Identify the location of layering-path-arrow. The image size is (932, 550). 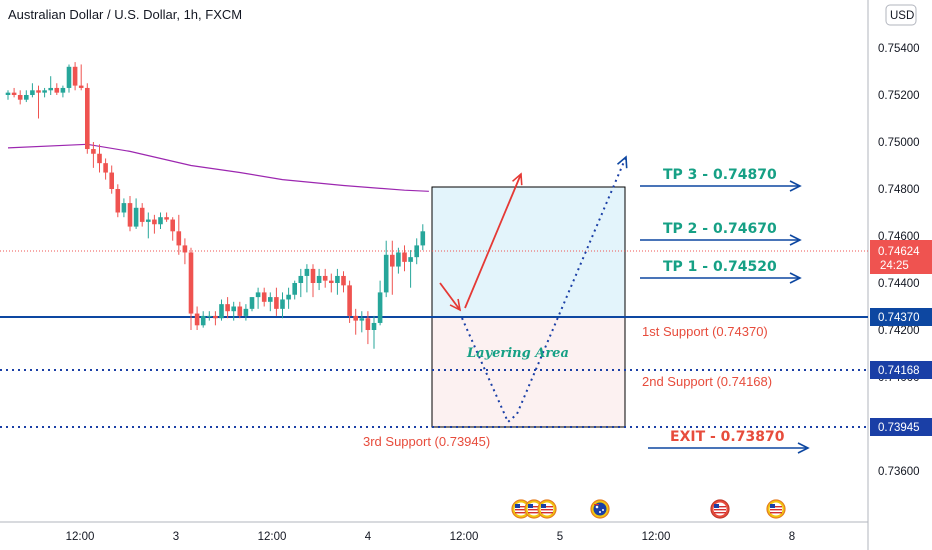
(544, 289).